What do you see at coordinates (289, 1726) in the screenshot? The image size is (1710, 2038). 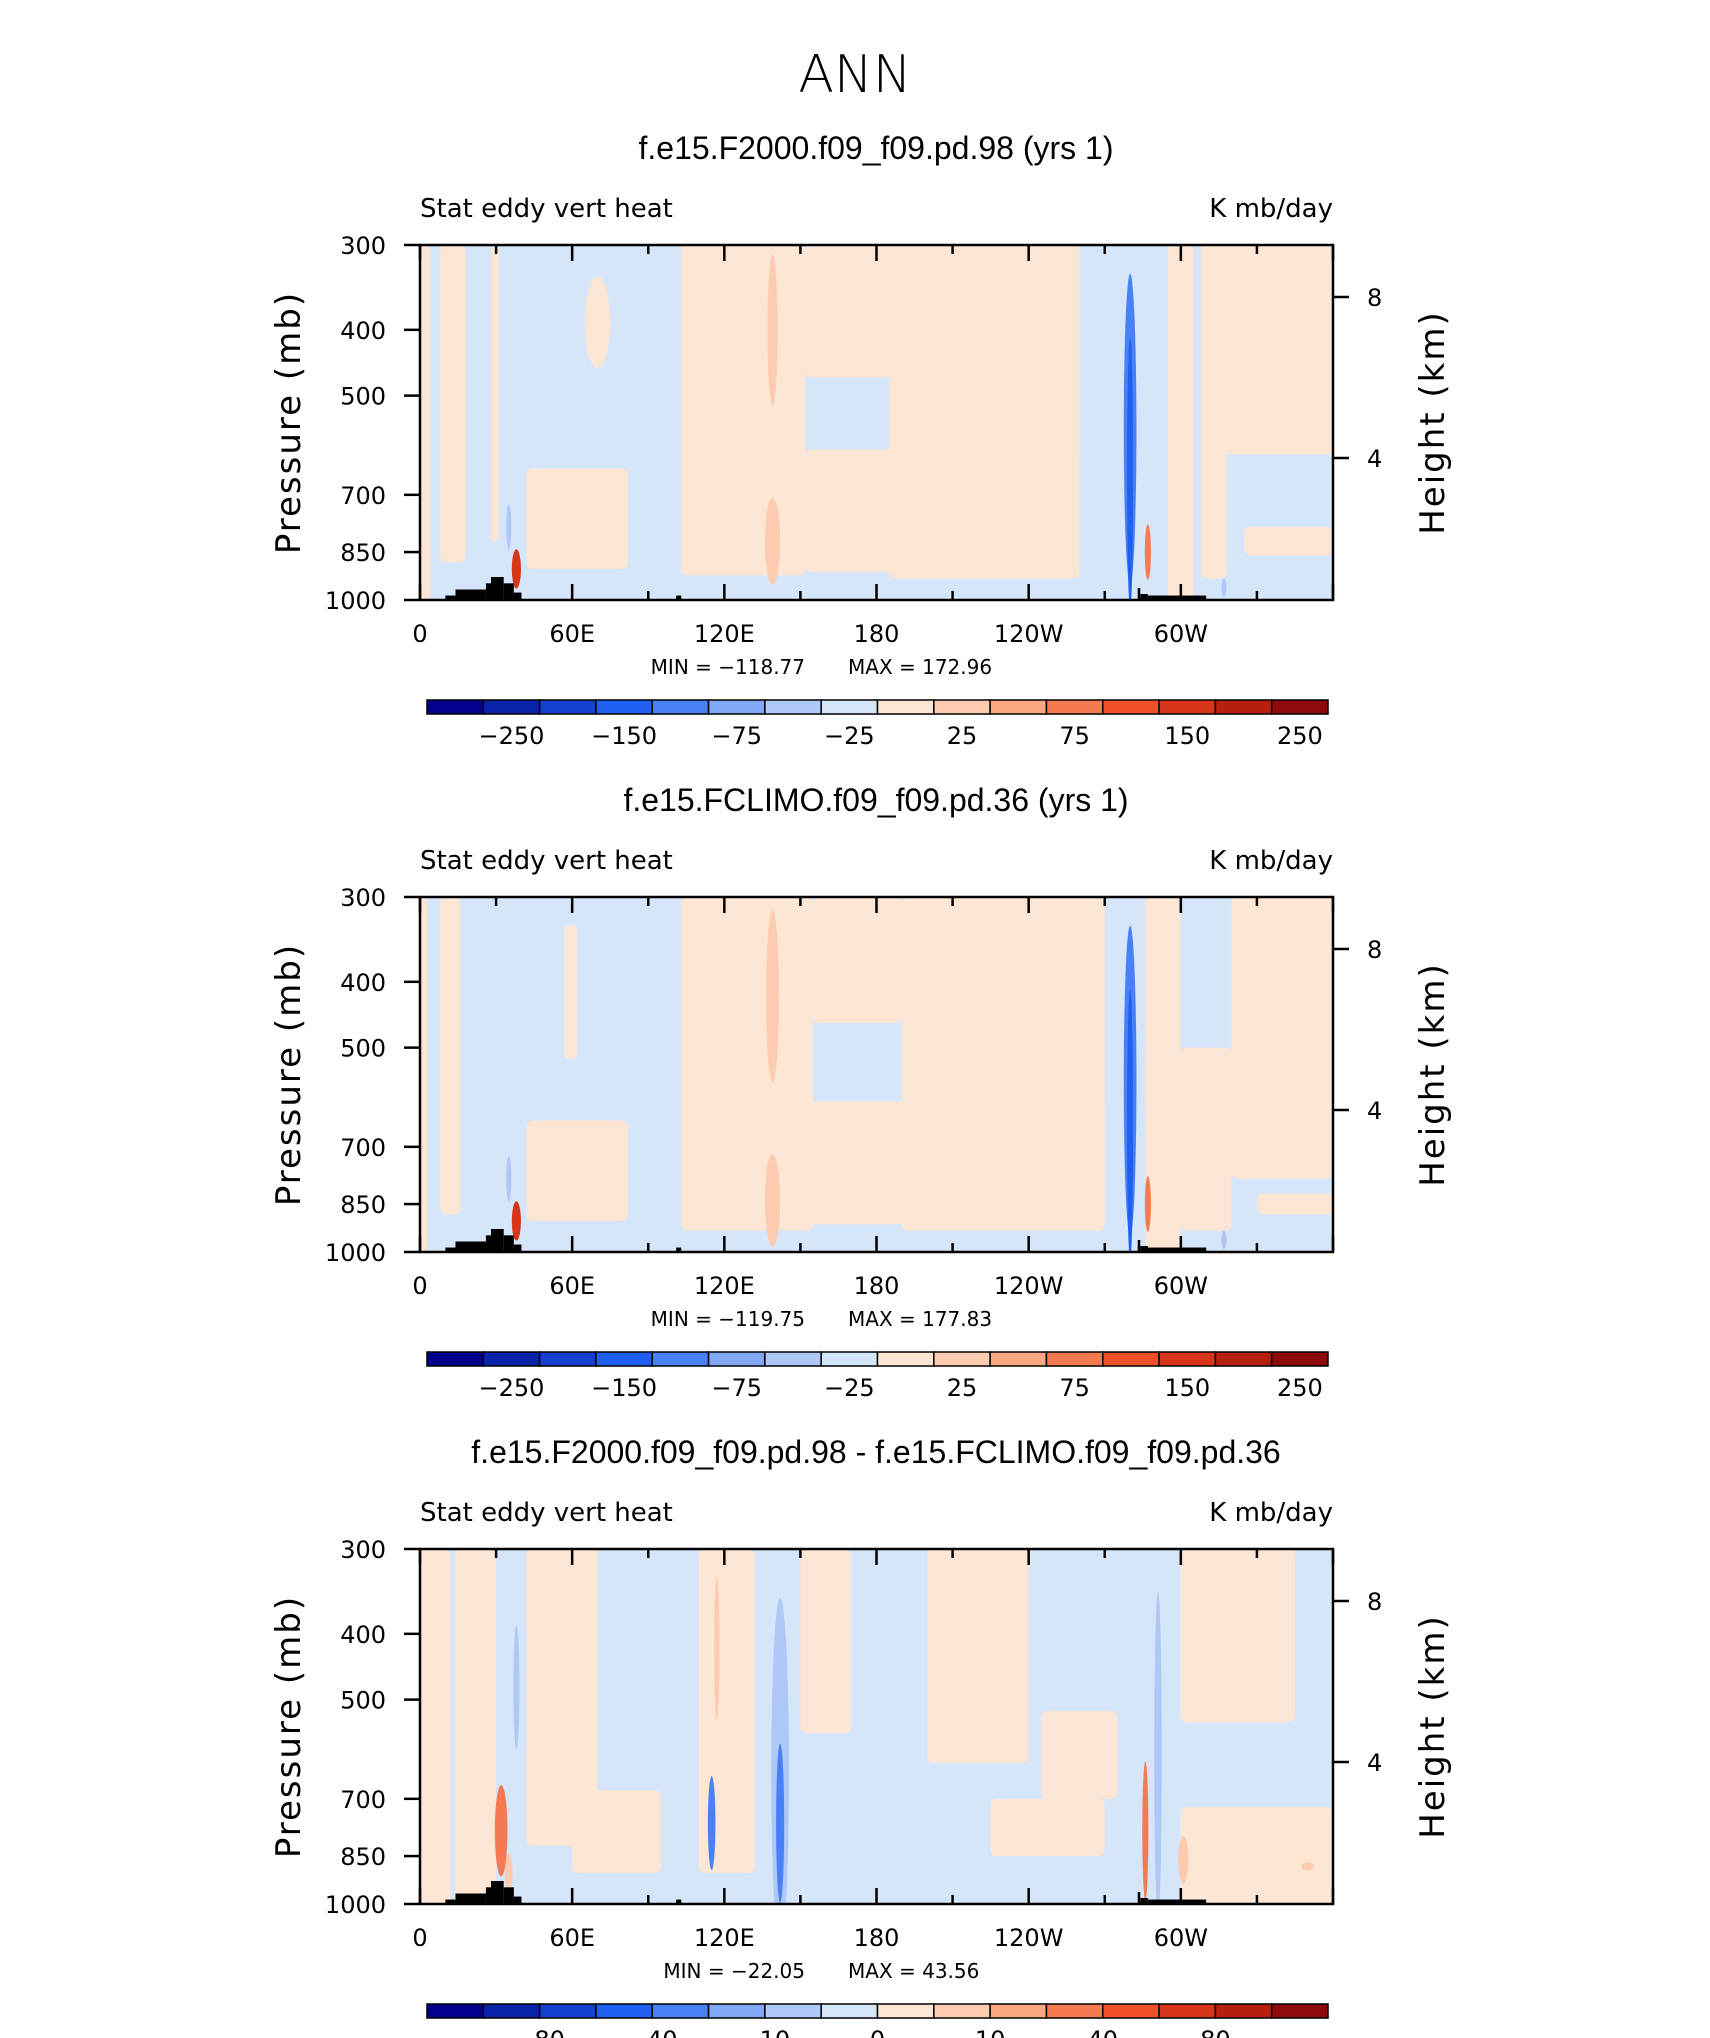 I see `y-axis-title: Pressure (mb)` at bounding box center [289, 1726].